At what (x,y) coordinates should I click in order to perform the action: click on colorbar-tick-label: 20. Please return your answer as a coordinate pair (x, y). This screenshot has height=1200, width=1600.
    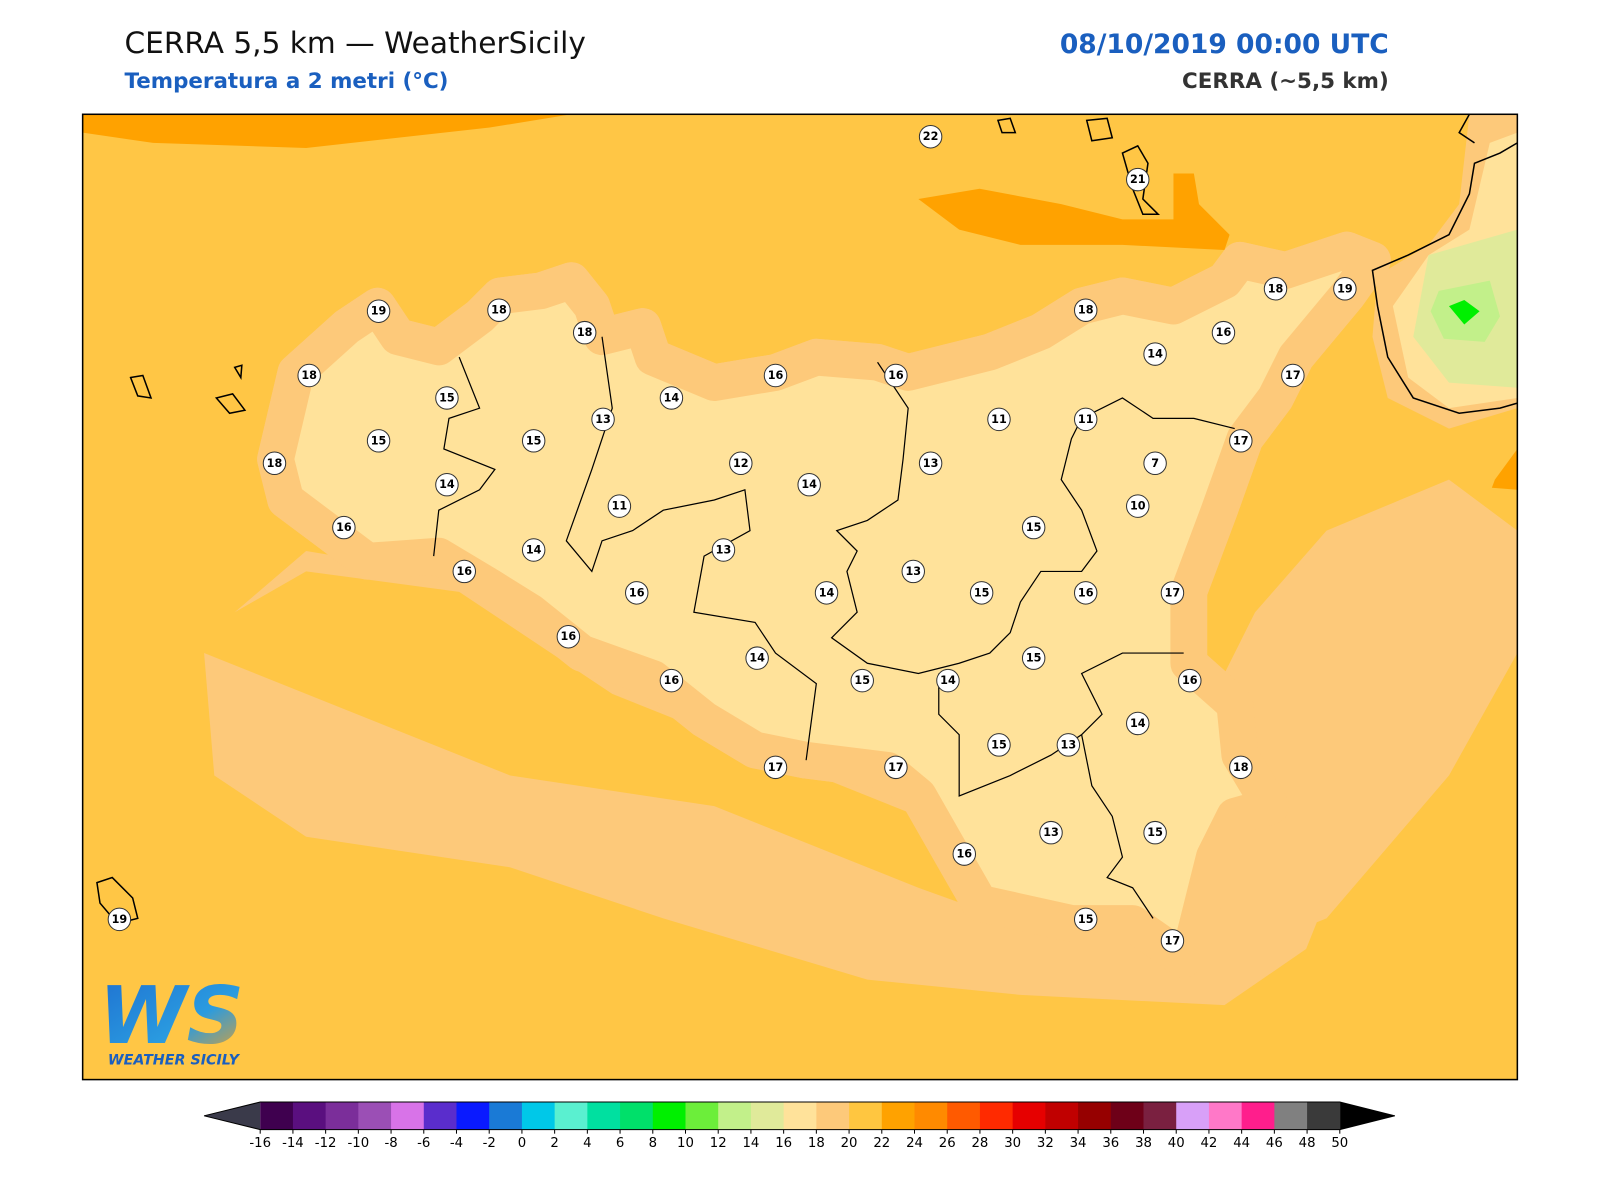
    Looking at the image, I should click on (849, 1143).